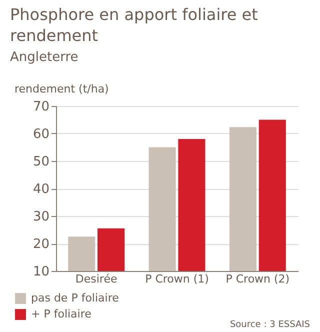 The image size is (320, 332). Describe the element at coordinates (134, 25) in the screenshot. I see `chart-title: Phosphore en apport foliaire et rendement` at that location.